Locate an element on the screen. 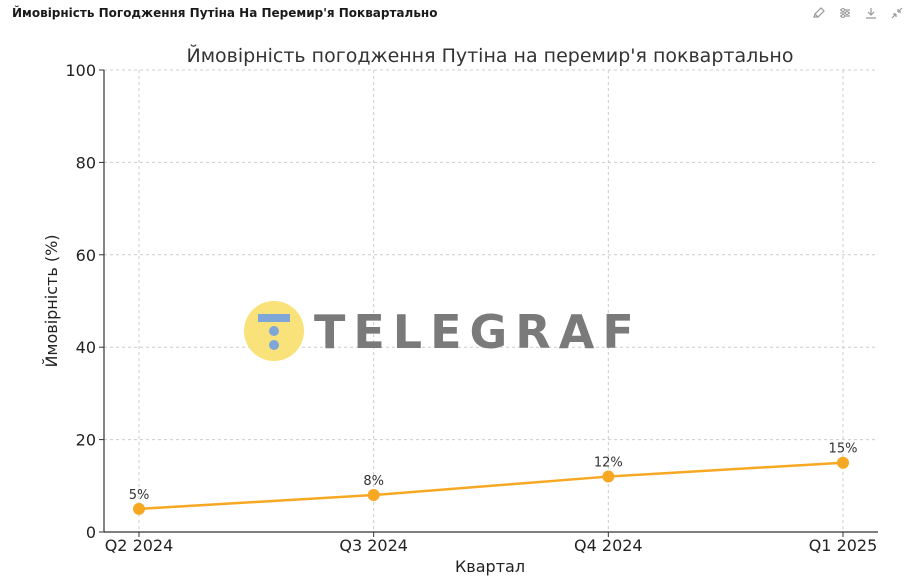  y-tick-label: 80 is located at coordinates (86, 162).